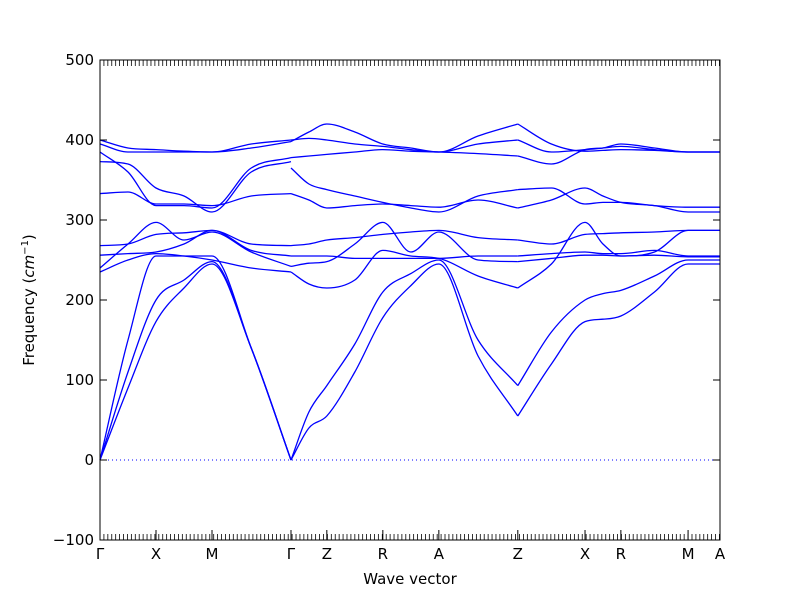 The image size is (800, 600). What do you see at coordinates (79, 60) in the screenshot?
I see `y-tick-label: 500` at bounding box center [79, 60].